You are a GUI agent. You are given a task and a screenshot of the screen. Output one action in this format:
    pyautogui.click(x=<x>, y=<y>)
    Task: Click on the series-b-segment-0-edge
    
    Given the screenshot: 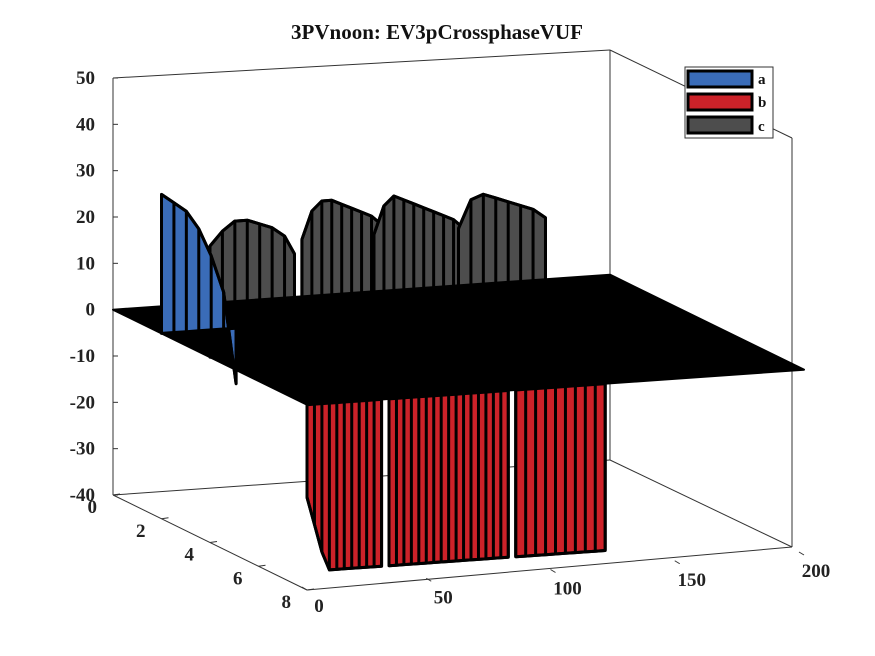 What is the action you would take?
    pyautogui.click(x=343, y=534)
    